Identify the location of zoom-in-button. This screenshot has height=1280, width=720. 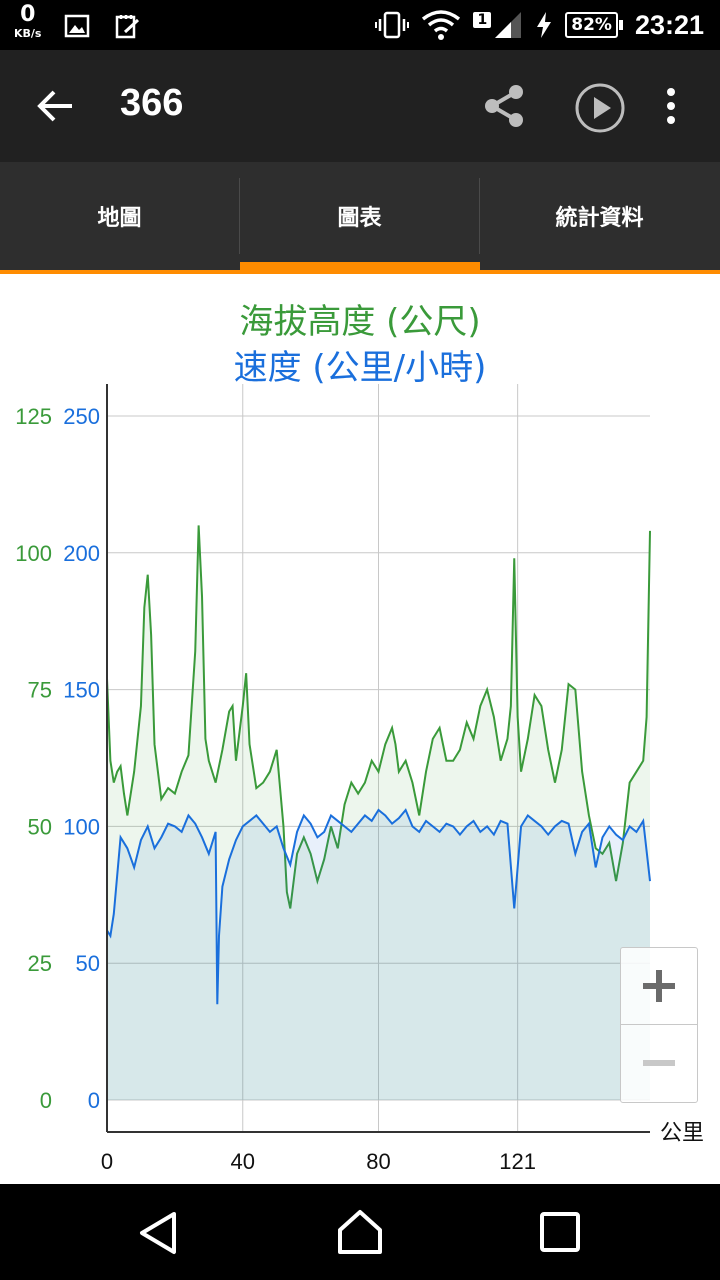
(659, 986).